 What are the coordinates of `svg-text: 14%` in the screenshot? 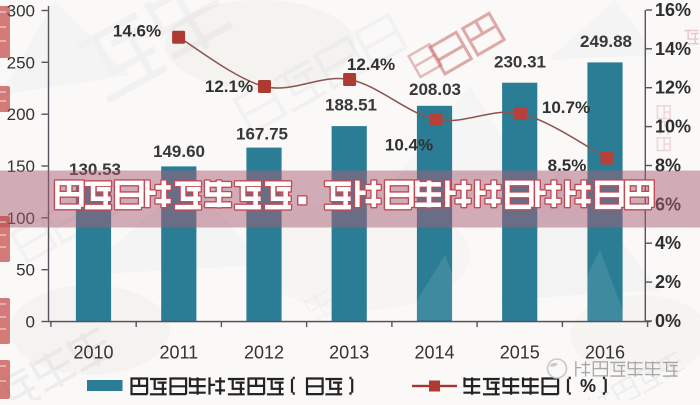 It's located at (673, 49).